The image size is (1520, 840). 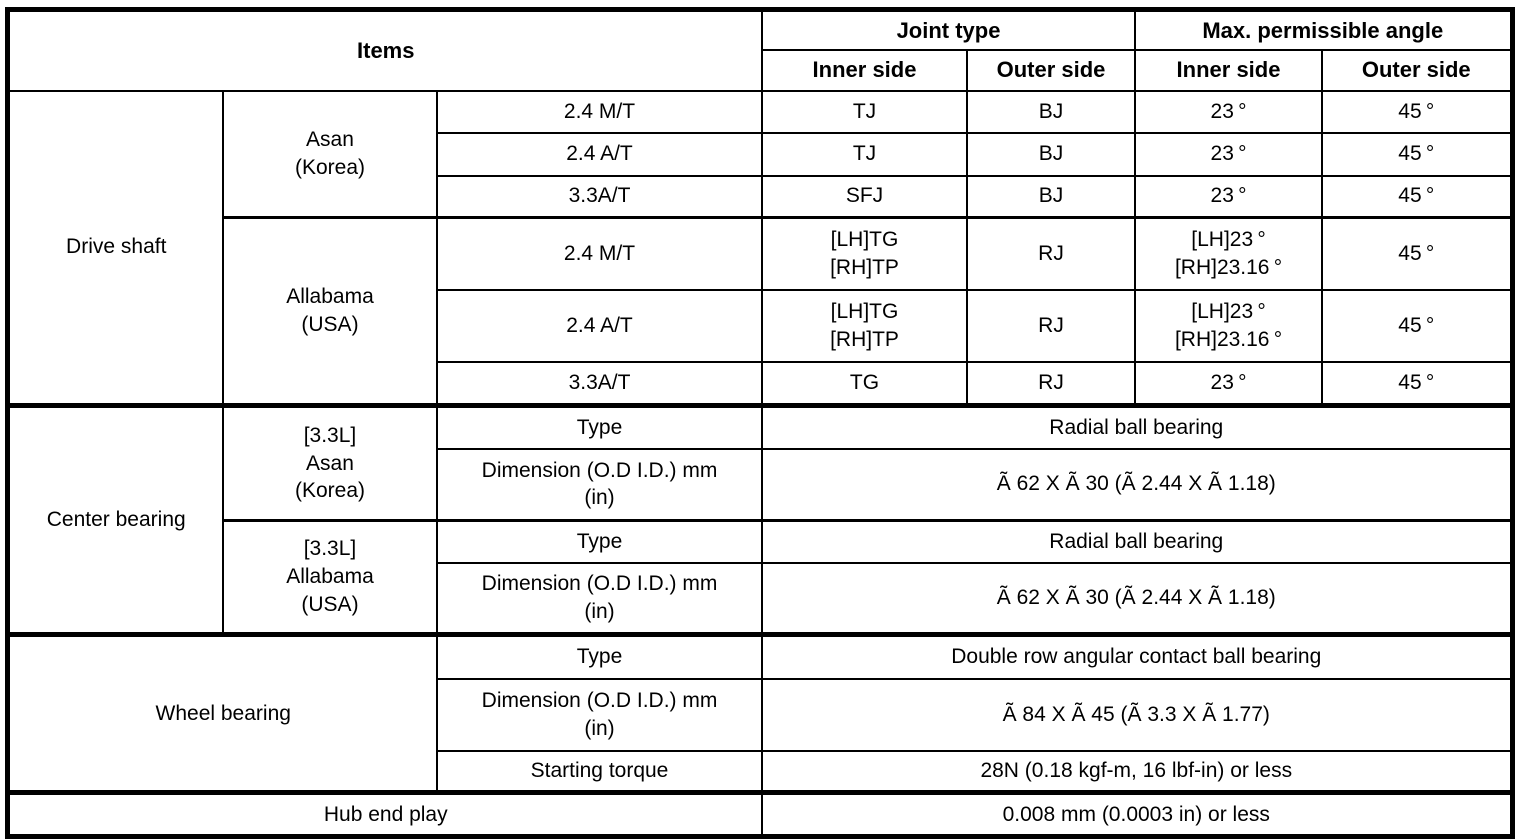 What do you see at coordinates (949, 29) in the screenshot?
I see `header-joint-type: Joint type` at bounding box center [949, 29].